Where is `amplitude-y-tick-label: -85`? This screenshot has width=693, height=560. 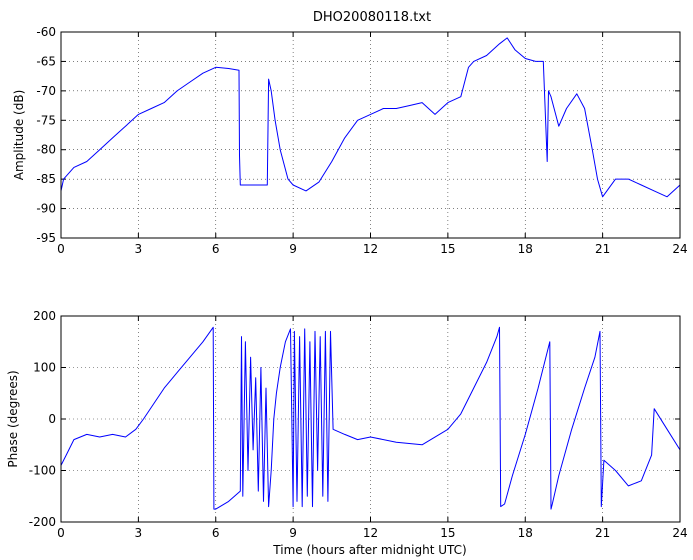
amplitude-y-tick-label: -85 is located at coordinates (46, 179).